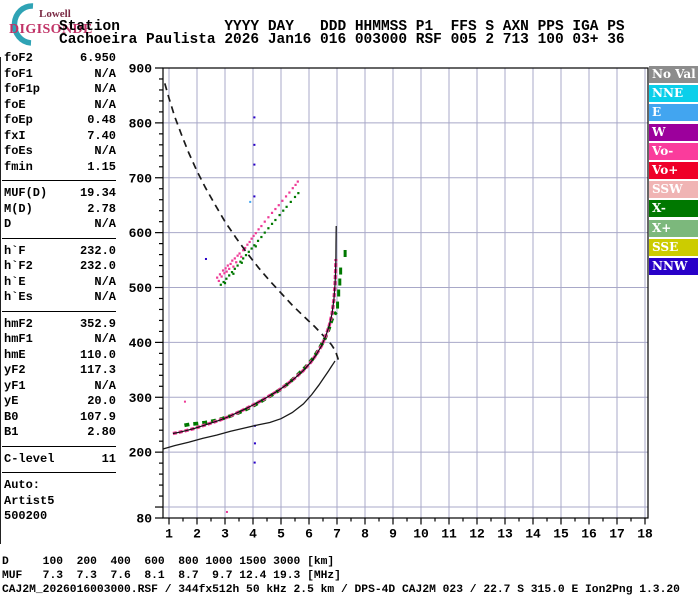 This screenshot has width=700, height=600. I want to click on param-value: 110.0, so click(97, 354).